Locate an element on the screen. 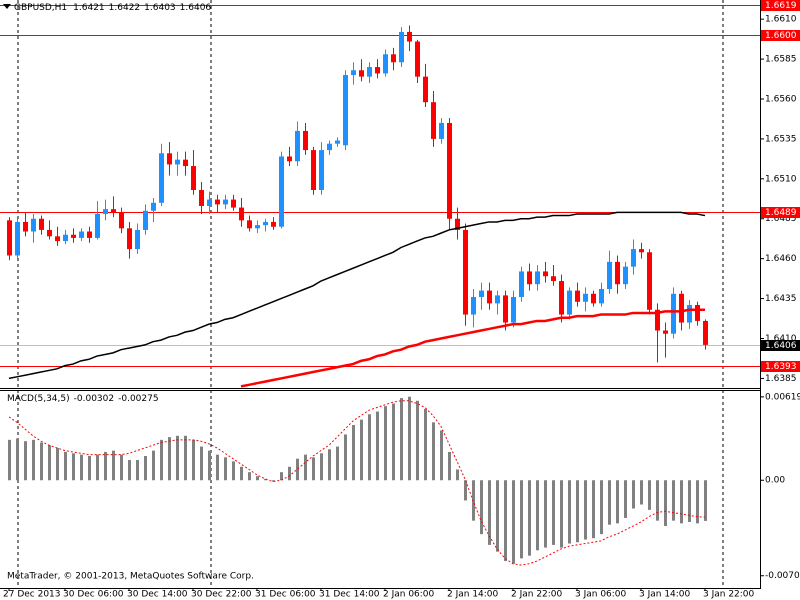 The image size is (800, 600). level-label: 1.6393 is located at coordinates (781, 367).